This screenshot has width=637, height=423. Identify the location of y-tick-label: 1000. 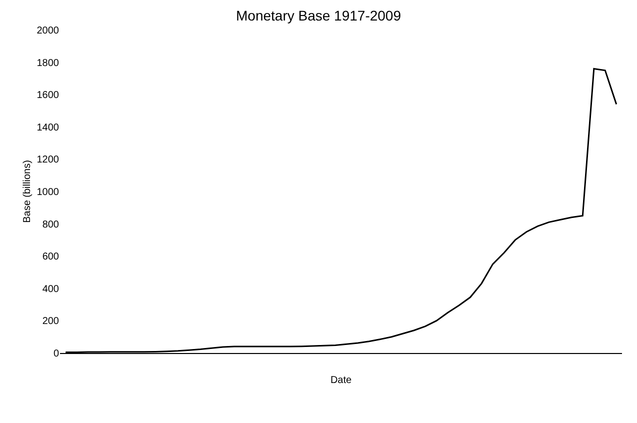
(48, 192).